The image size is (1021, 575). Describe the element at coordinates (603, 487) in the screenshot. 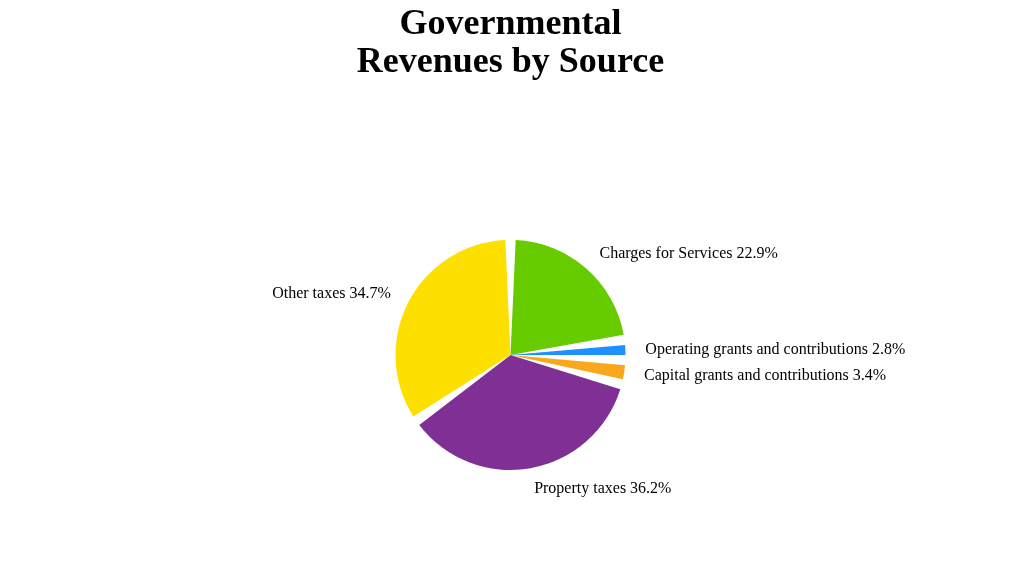

I see `slice-label: Property taxes 36.2%` at that location.